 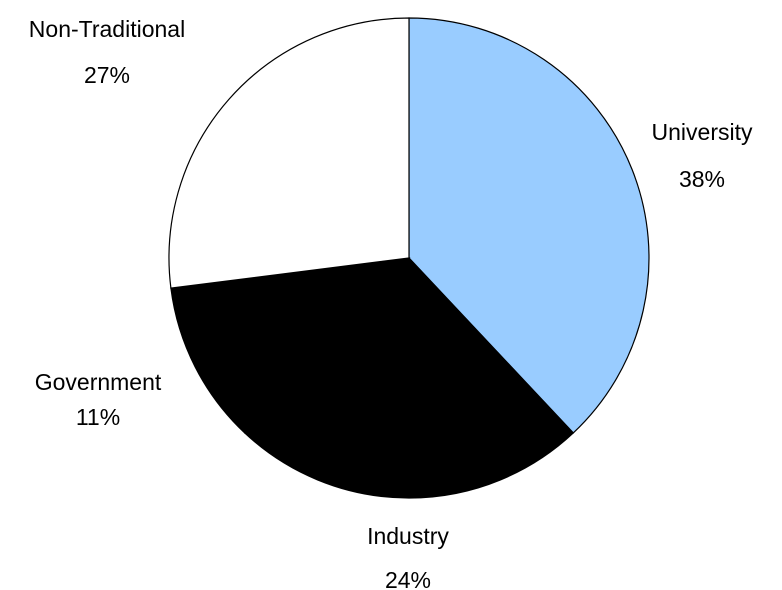 What do you see at coordinates (289, 153) in the screenshot?
I see `pie-slice-non-traditional` at bounding box center [289, 153].